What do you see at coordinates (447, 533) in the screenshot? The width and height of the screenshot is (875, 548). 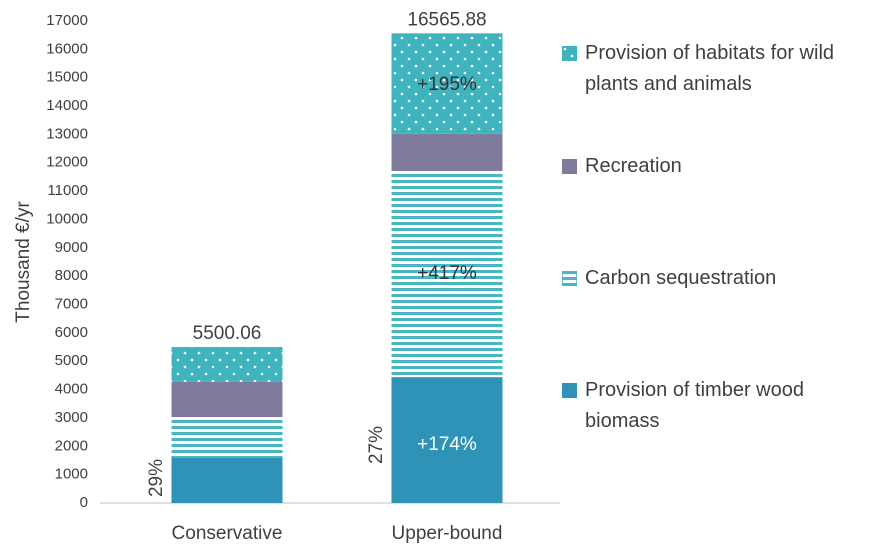 I see `x-tick-label: Upper-bound` at bounding box center [447, 533].